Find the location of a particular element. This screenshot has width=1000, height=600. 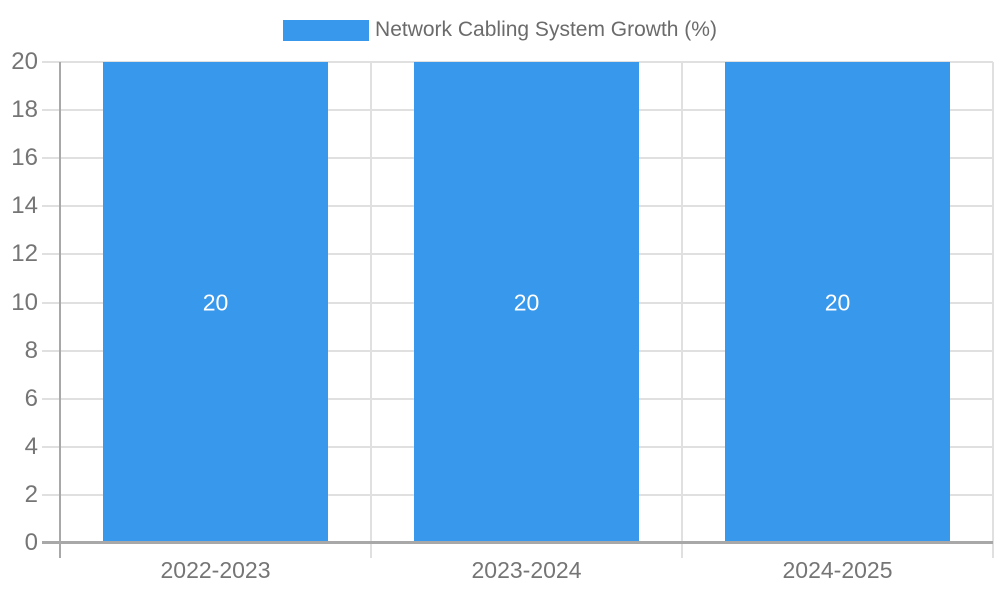

x-axis-line is located at coordinates (517, 542).